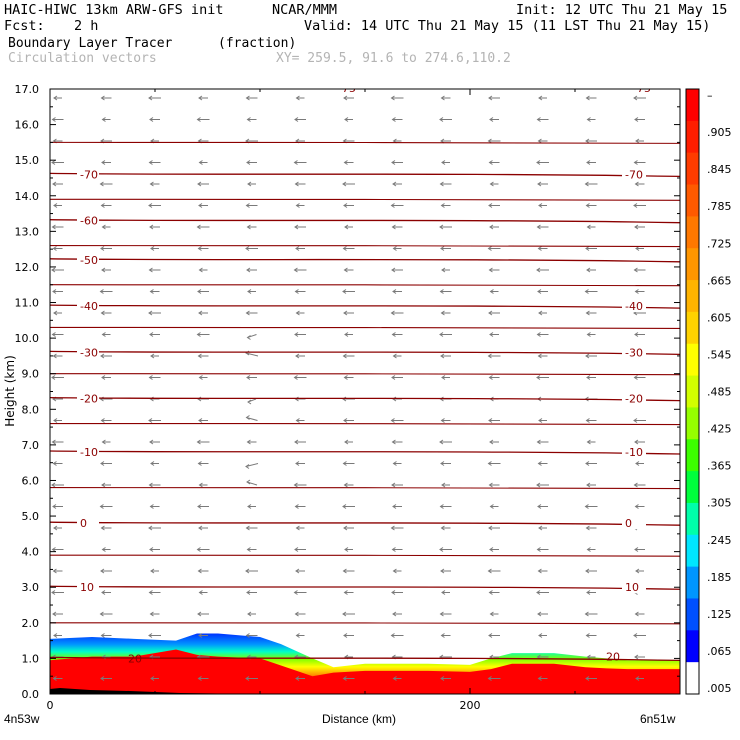  Describe the element at coordinates (628, 523) in the screenshot. I see `contour-label-right: 0` at that location.